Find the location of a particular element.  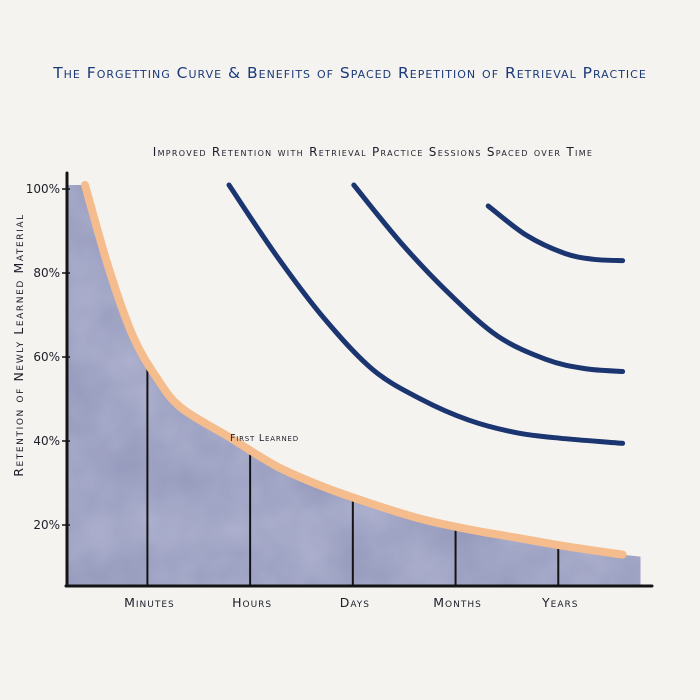

x-tick-label-months: Months is located at coordinates (457, 602).